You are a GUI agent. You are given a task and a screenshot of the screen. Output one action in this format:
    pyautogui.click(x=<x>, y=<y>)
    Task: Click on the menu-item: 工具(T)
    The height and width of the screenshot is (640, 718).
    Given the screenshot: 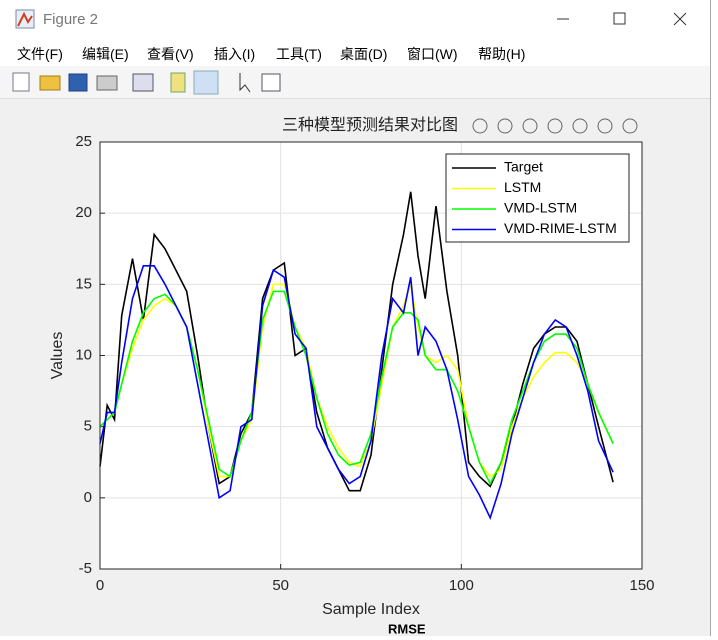 What is the action you would take?
    pyautogui.click(x=299, y=54)
    